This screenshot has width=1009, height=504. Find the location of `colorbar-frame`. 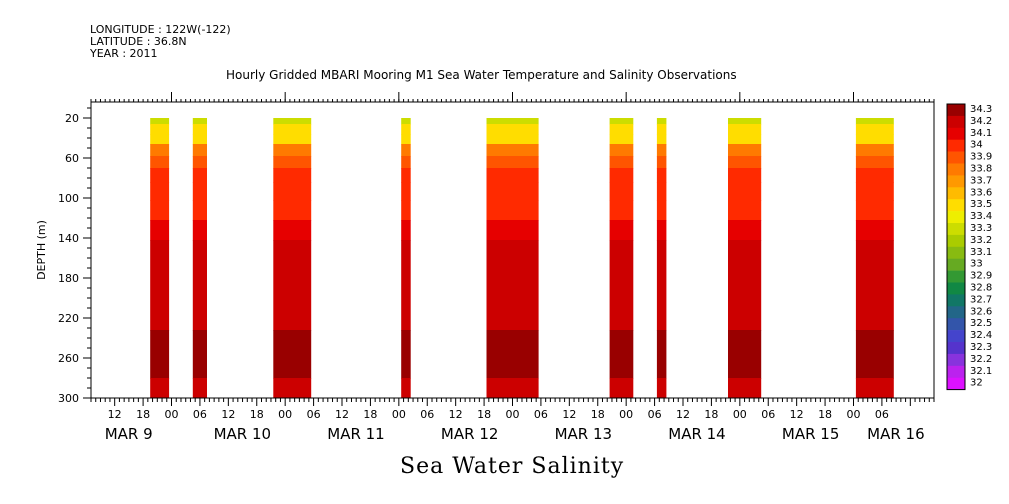

colorbar-frame is located at coordinates (956, 247).